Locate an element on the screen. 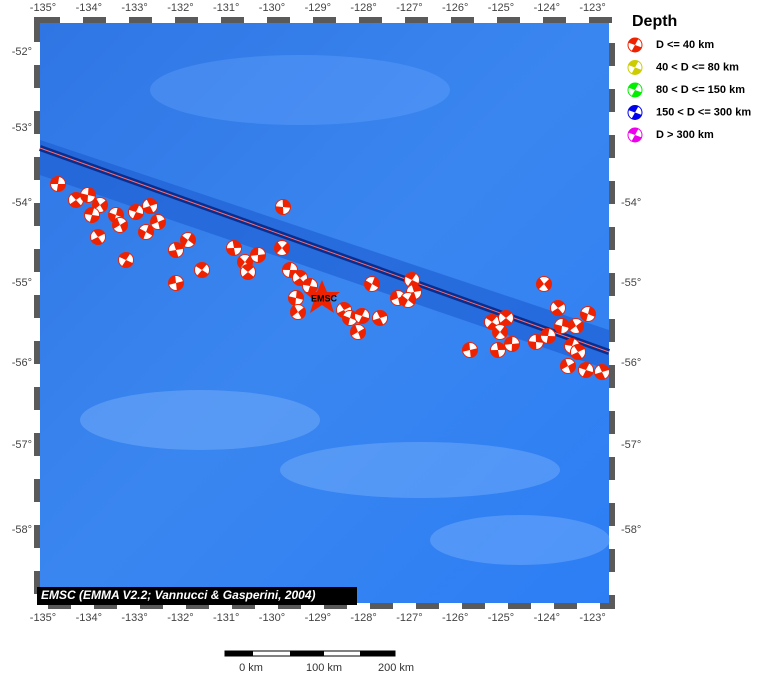 This screenshot has width=764, height=673. lat-label-left: -57° is located at coordinates (22, 445).